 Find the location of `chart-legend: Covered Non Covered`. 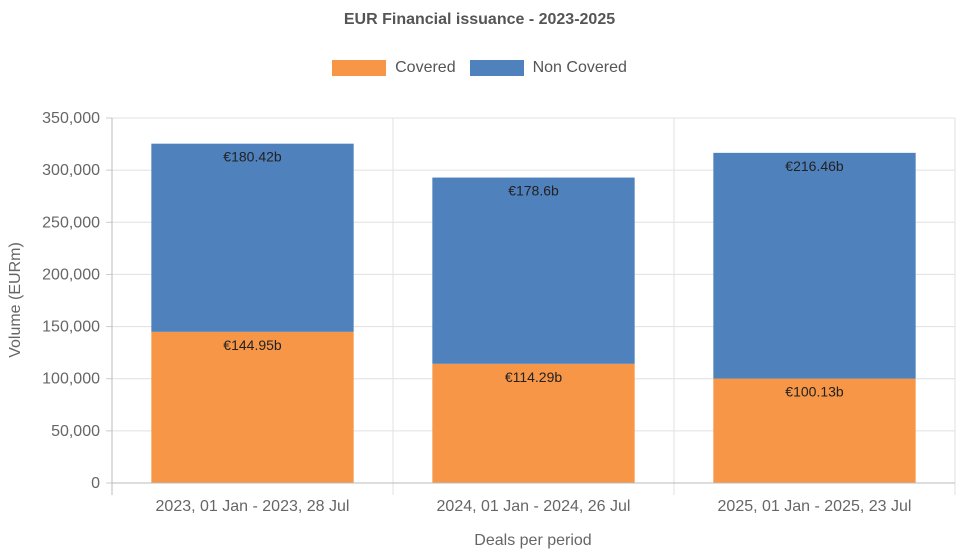

chart-legend: Covered Non Covered is located at coordinates (479, 68).